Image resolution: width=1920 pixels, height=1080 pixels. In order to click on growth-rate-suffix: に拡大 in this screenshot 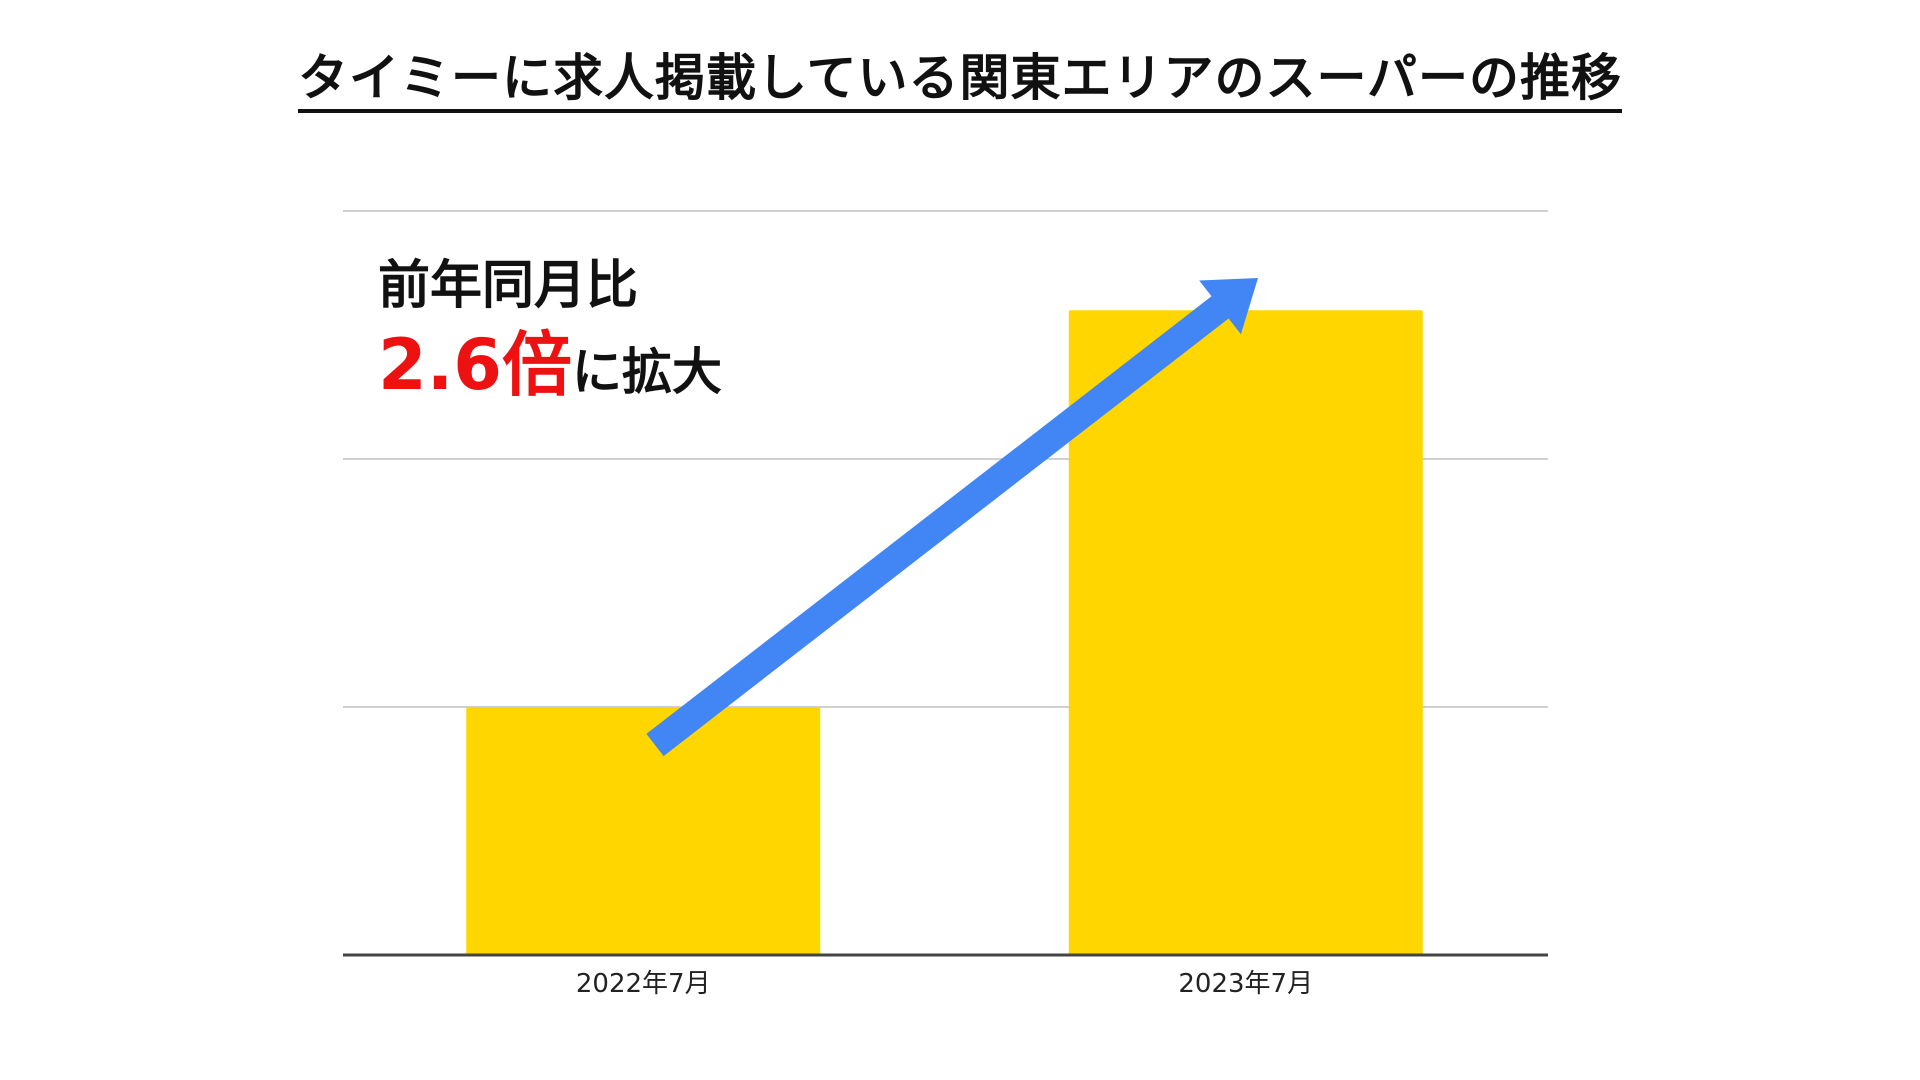, I will do `click(647, 372)`.